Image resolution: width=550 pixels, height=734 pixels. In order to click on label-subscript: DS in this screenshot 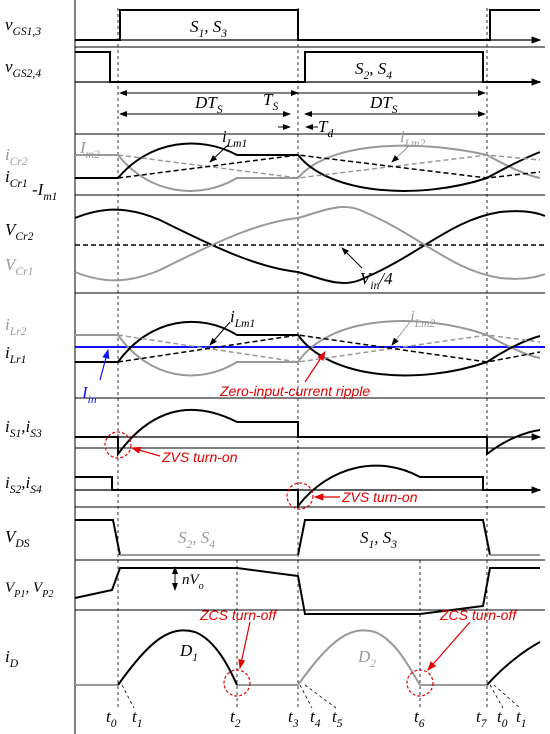, I will do `click(21, 543)`.